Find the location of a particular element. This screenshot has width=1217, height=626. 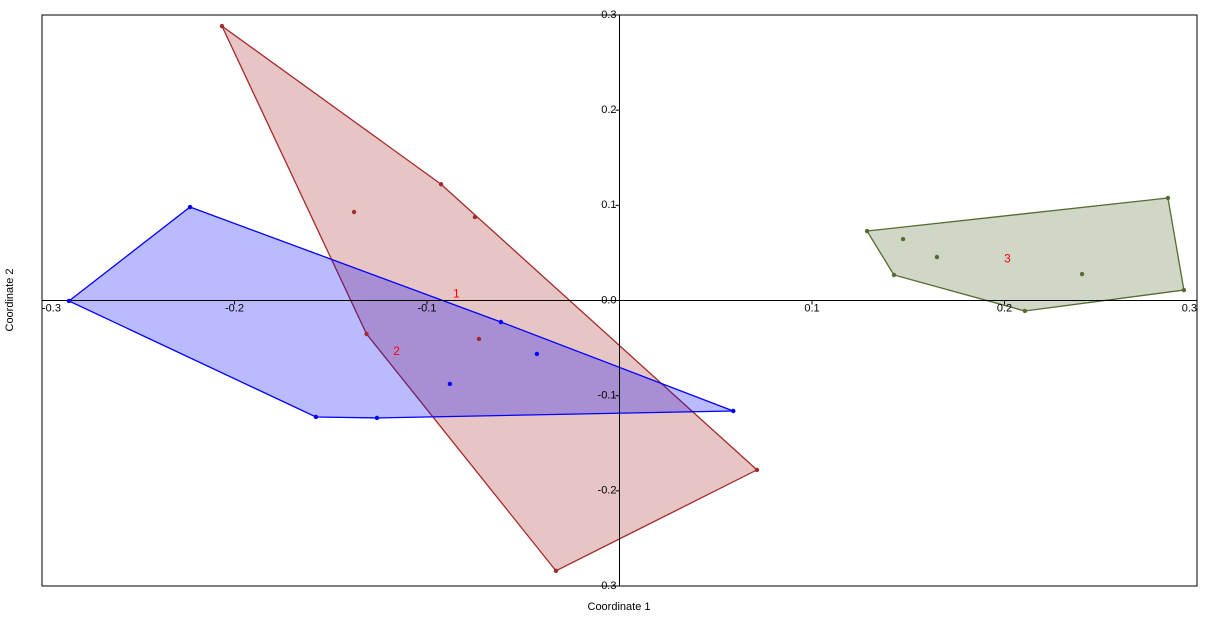

x-tick-label: 0.2 is located at coordinates (1004, 308).